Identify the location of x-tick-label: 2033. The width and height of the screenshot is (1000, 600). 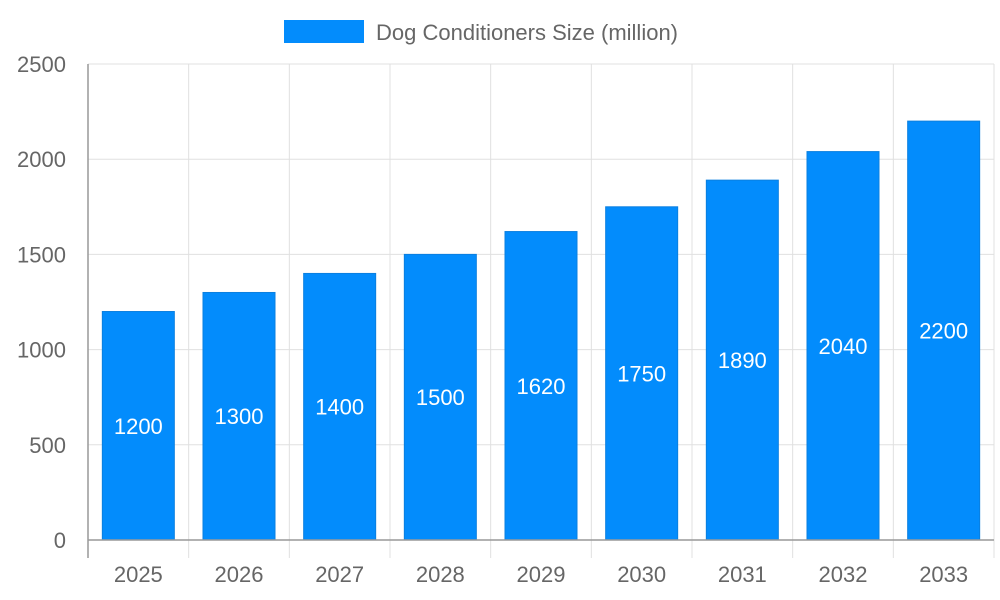
(943, 574).